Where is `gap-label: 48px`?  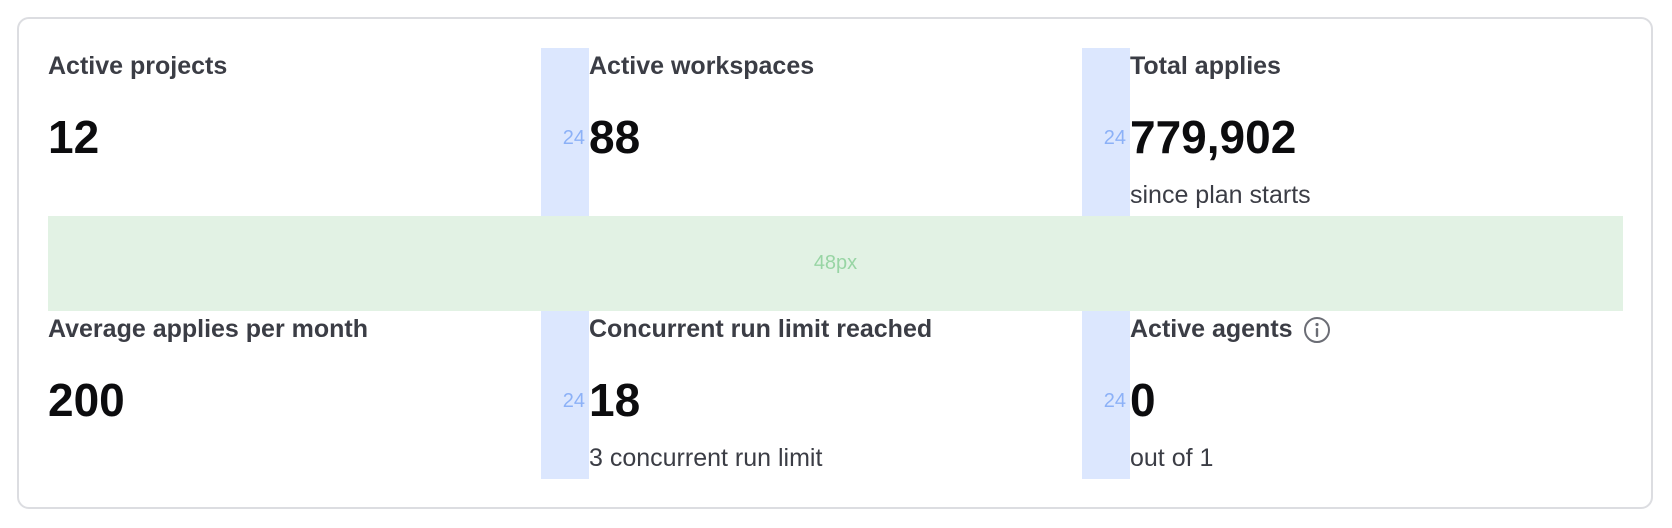 gap-label: 48px is located at coordinates (835, 263).